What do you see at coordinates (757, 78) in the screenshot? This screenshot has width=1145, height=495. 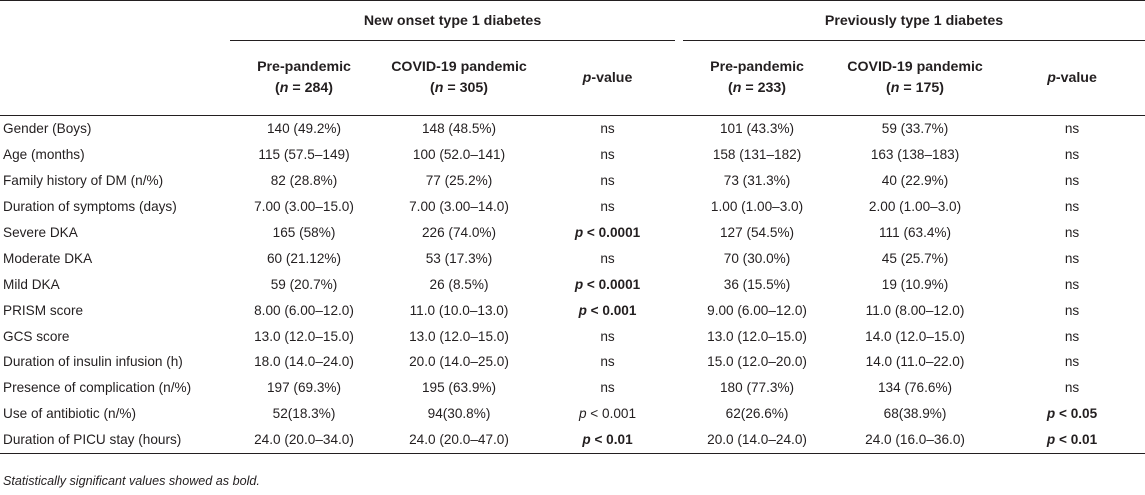 I see `col-prev-pre: Pre-pandemic (n = 233)` at bounding box center [757, 78].